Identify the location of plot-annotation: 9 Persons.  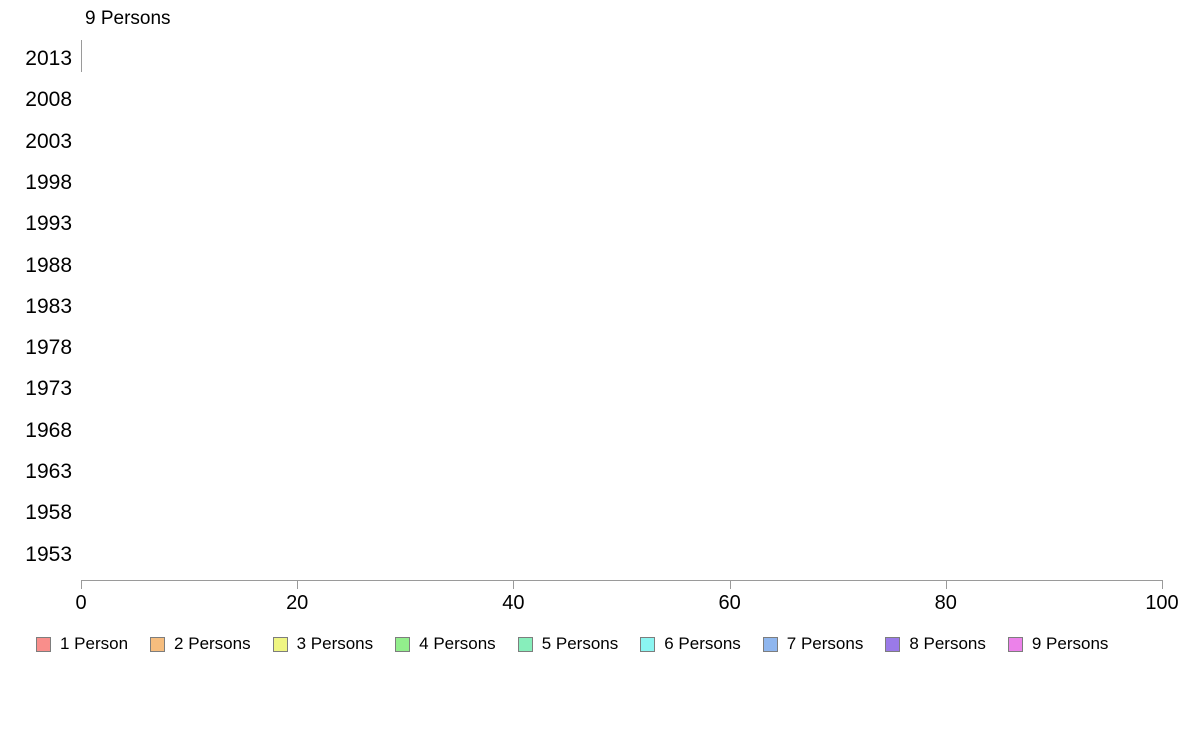
(128, 18).